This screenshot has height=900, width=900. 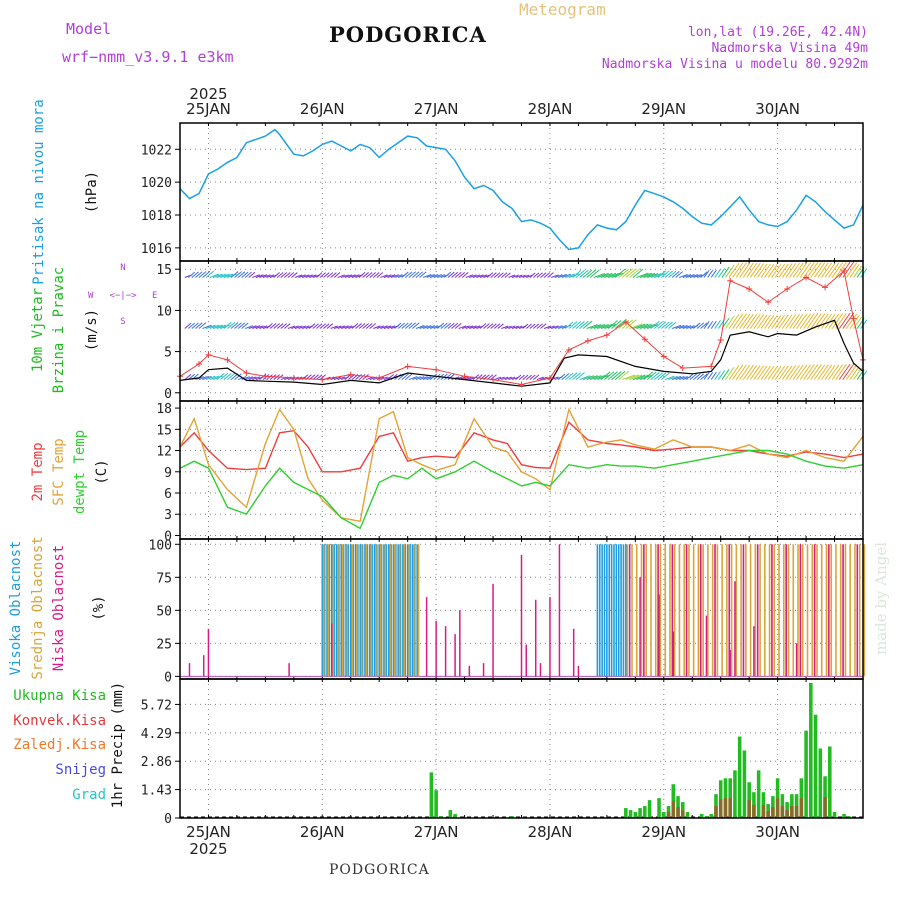 What do you see at coordinates (521, 353) in the screenshot?
I see `wind-speed-line` at bounding box center [521, 353].